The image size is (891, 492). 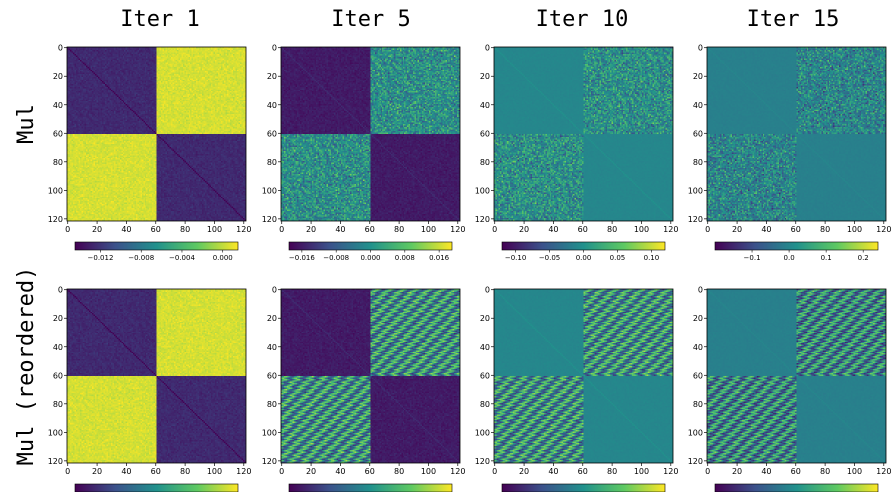 What do you see at coordinates (583, 251) in the screenshot?
I see `colorbar: −0.10 −0.05 0.00 0.05 0.10` at bounding box center [583, 251].